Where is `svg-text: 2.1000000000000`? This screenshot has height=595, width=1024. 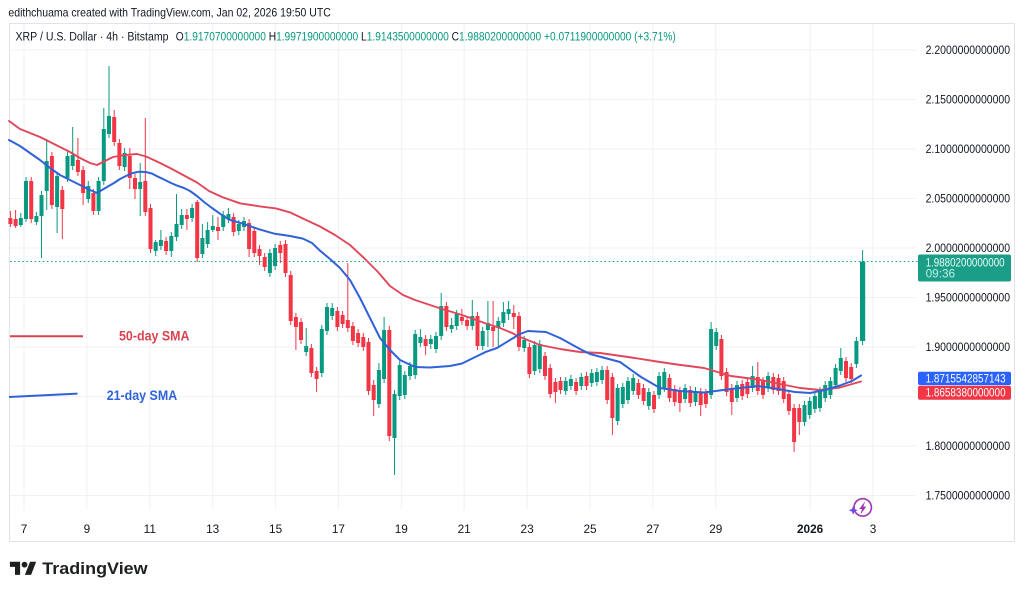 svg-text: 2.1000000000000 is located at coordinates (968, 149).